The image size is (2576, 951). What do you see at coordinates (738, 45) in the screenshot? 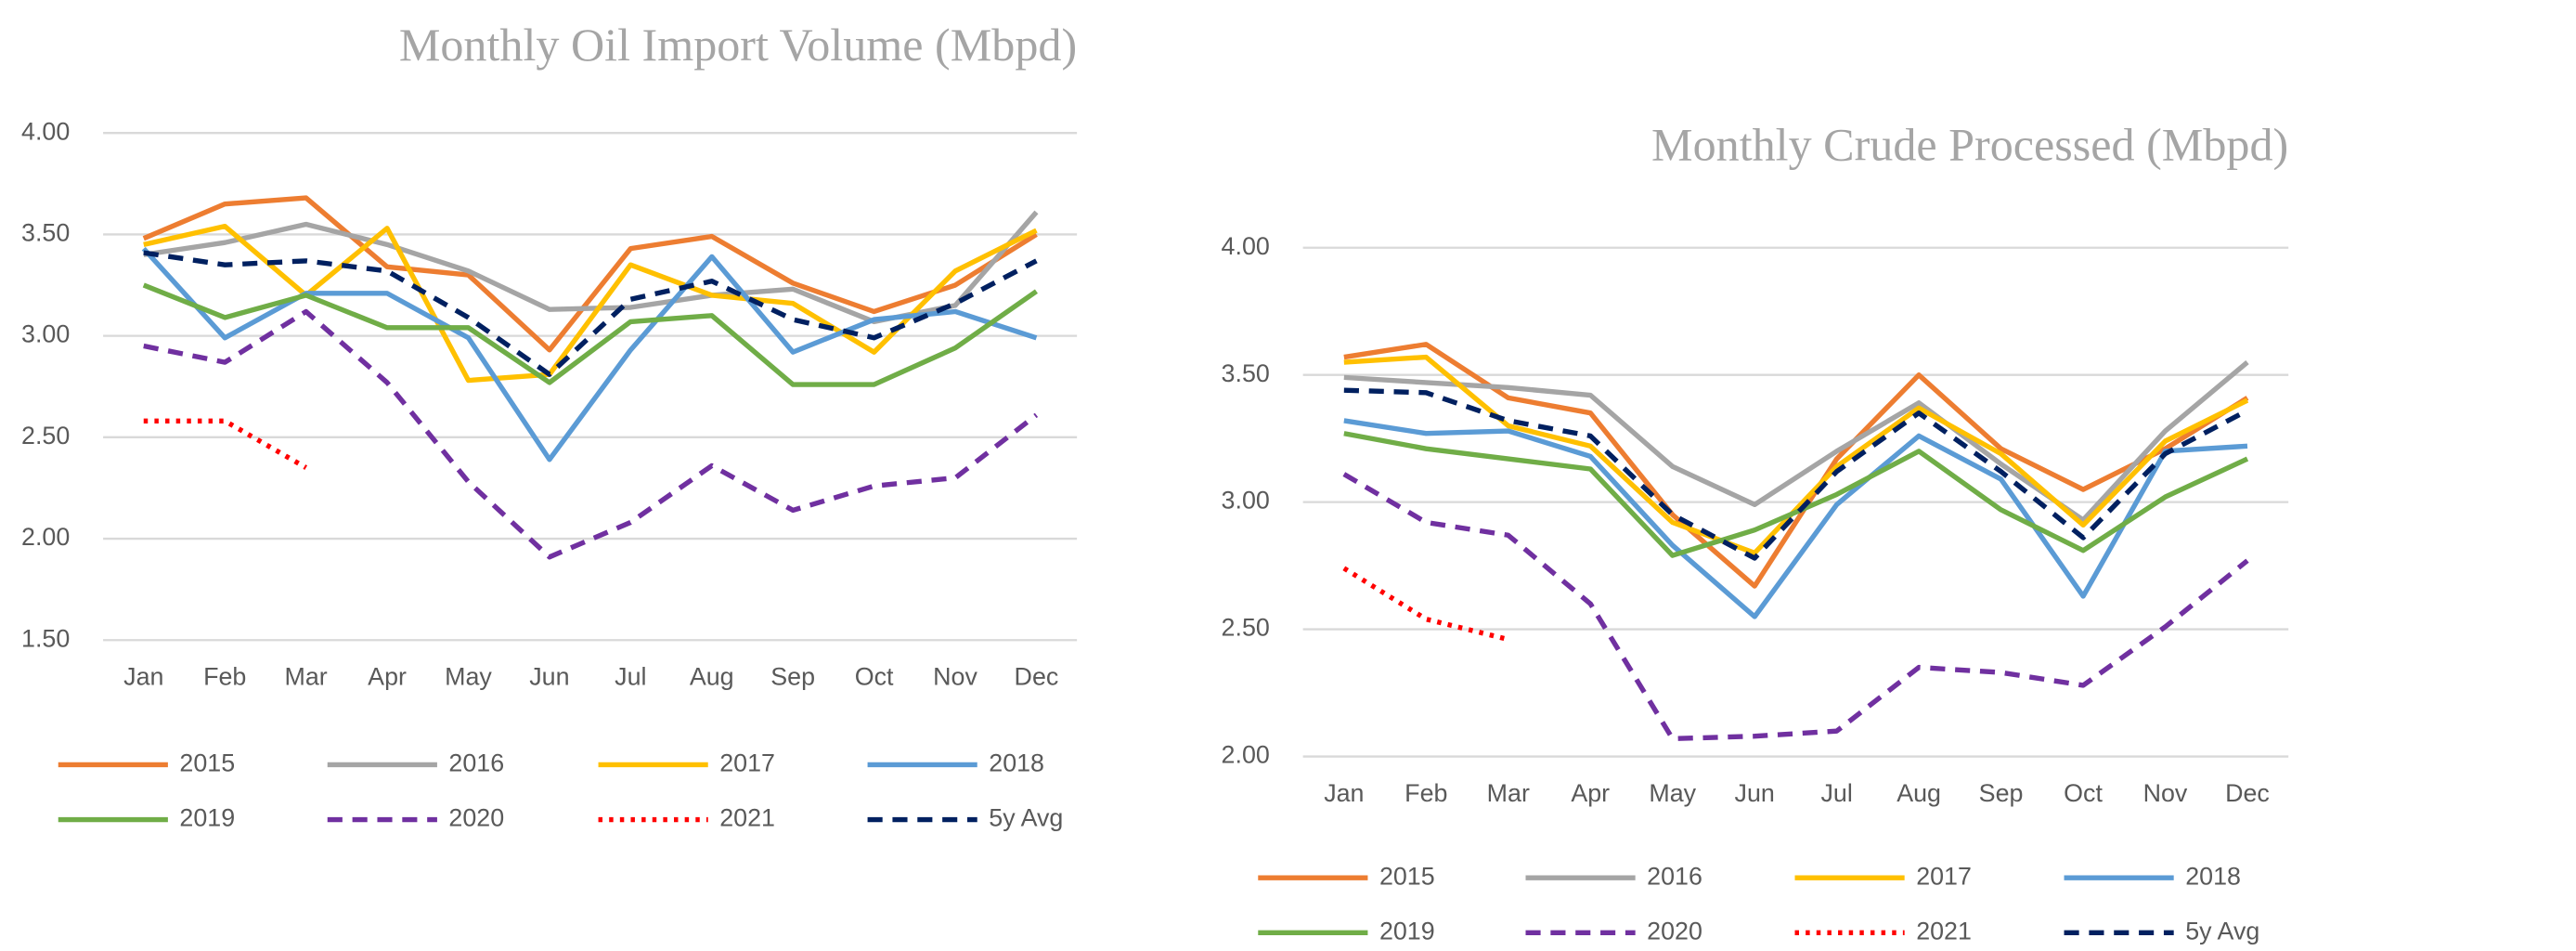
I see `chart-title: Monthly Oil Import Volume (Mbpd)` at bounding box center [738, 45].